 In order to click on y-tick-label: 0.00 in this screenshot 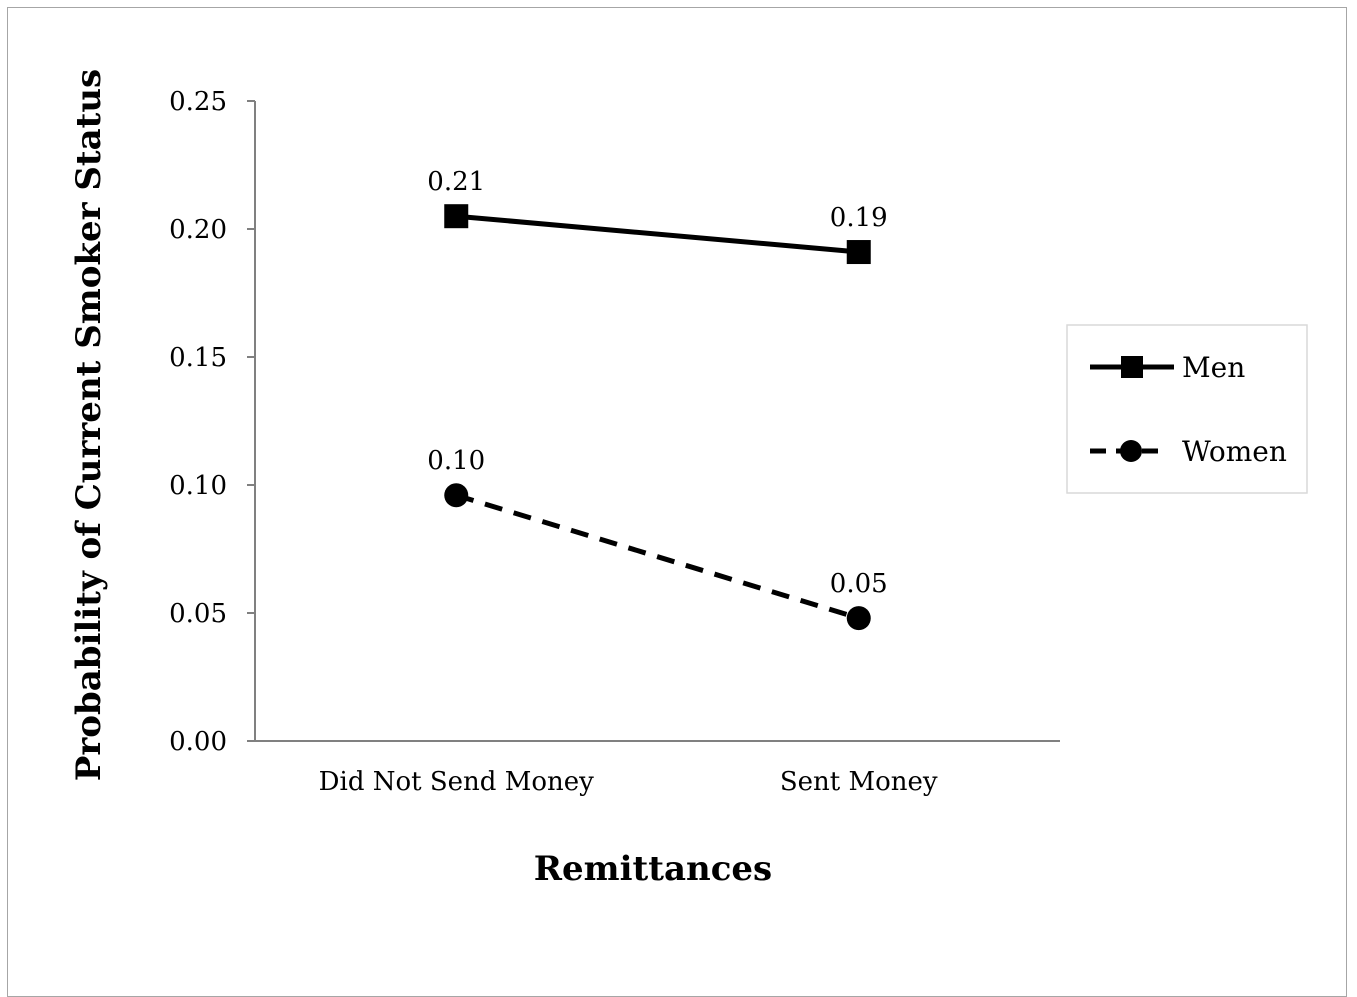, I will do `click(198, 742)`.